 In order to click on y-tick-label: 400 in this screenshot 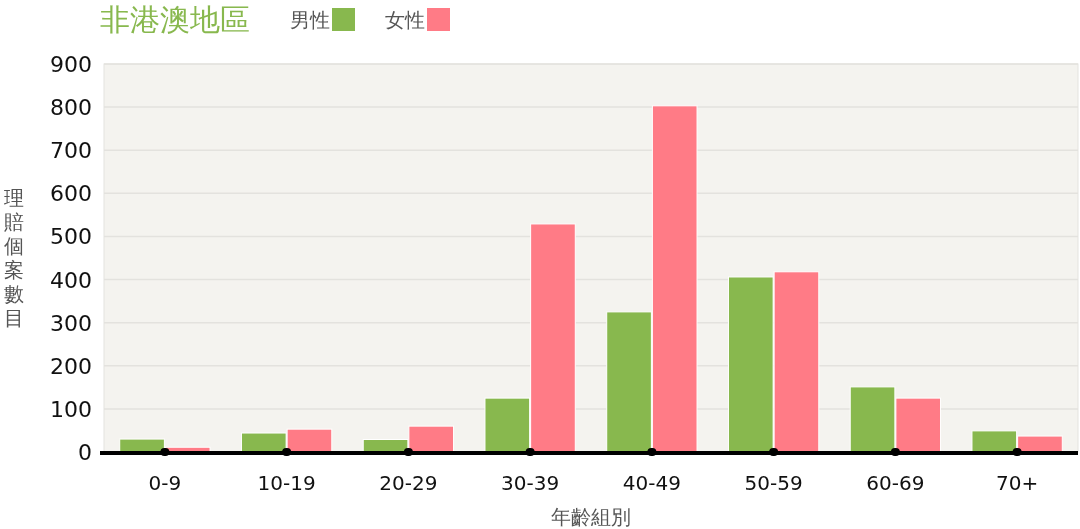, I will do `click(71, 280)`.